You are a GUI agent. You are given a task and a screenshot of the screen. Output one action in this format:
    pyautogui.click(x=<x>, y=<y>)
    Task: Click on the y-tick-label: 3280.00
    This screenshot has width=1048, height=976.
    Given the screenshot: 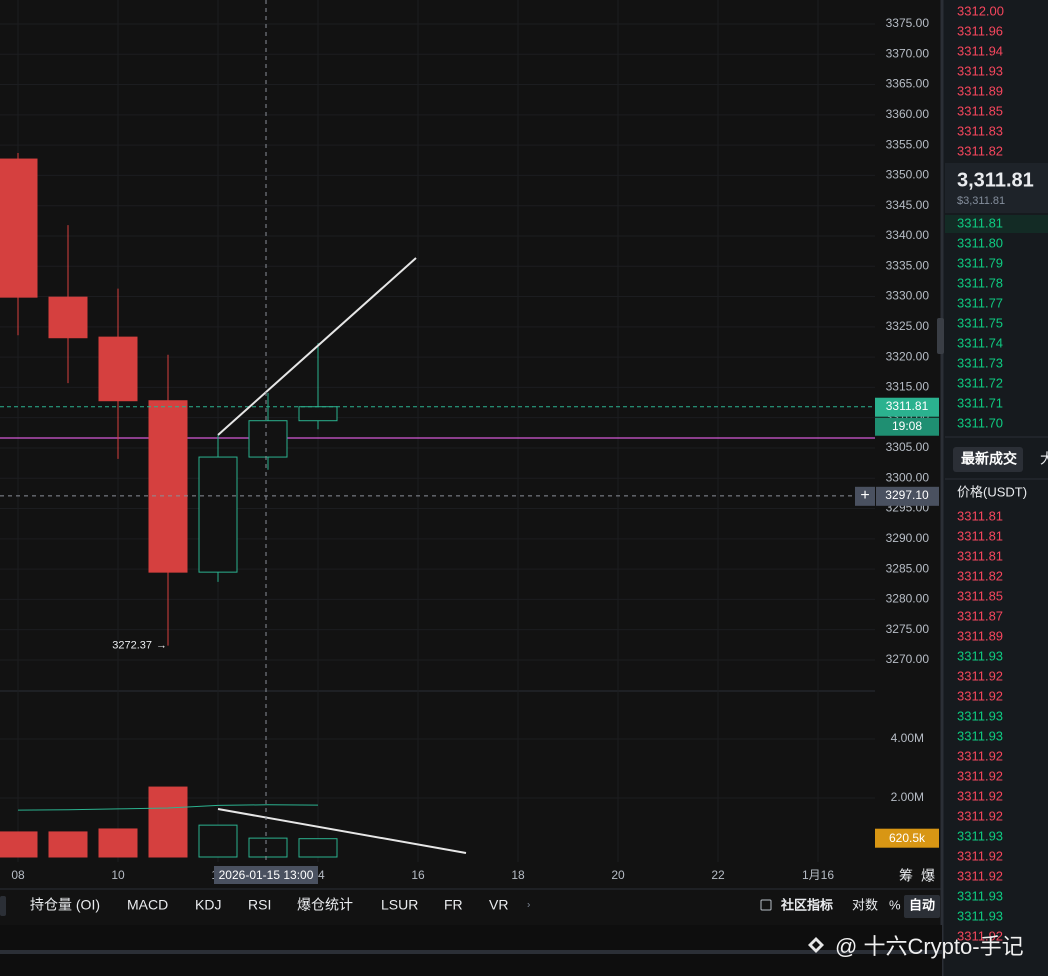 What is the action you would take?
    pyautogui.click(x=908, y=599)
    